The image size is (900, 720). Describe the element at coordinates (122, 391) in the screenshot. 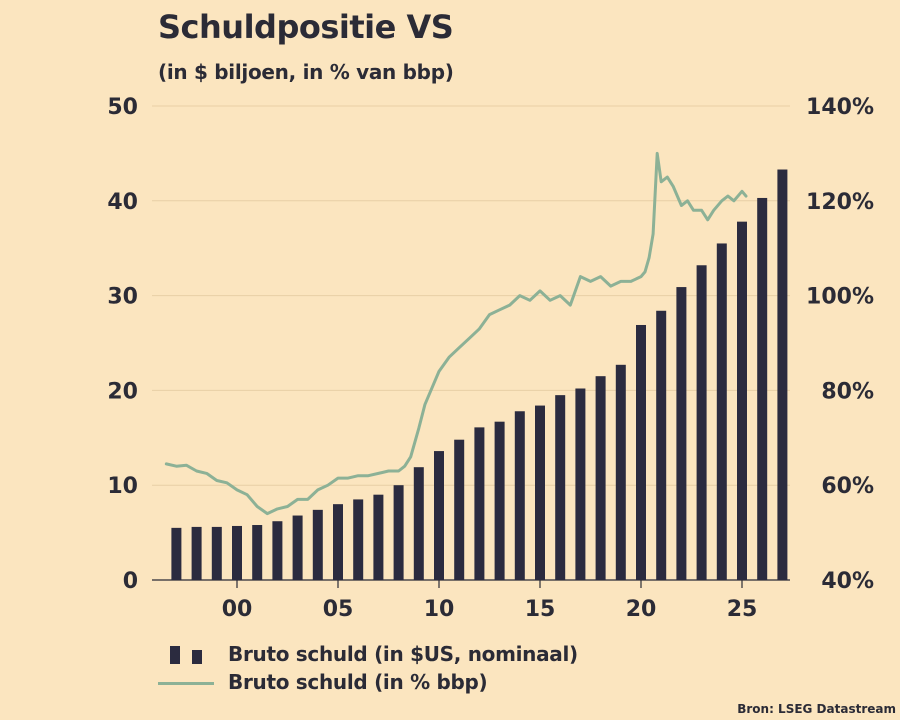

I see `y-left-tick-label: 20` at that location.